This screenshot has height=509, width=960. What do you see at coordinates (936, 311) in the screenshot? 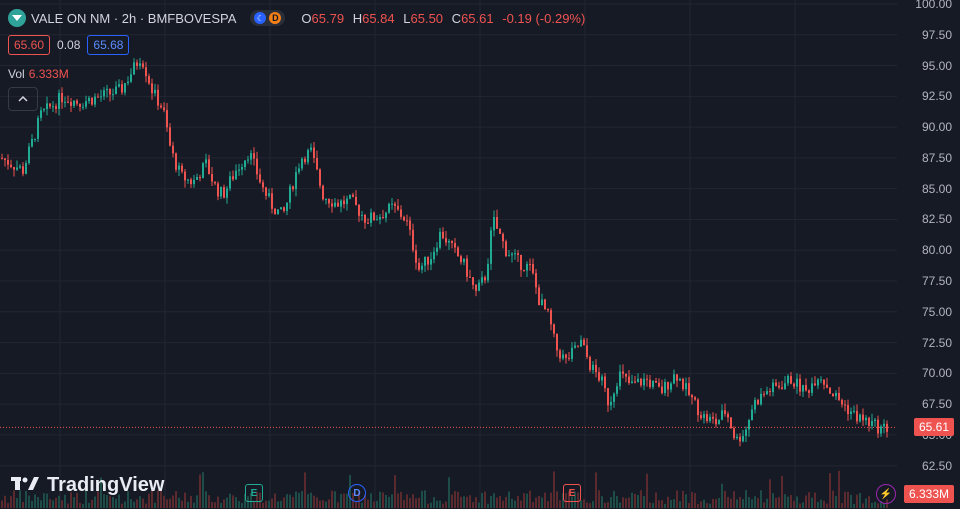
I see `price-tick-label: 75.00` at bounding box center [936, 311].